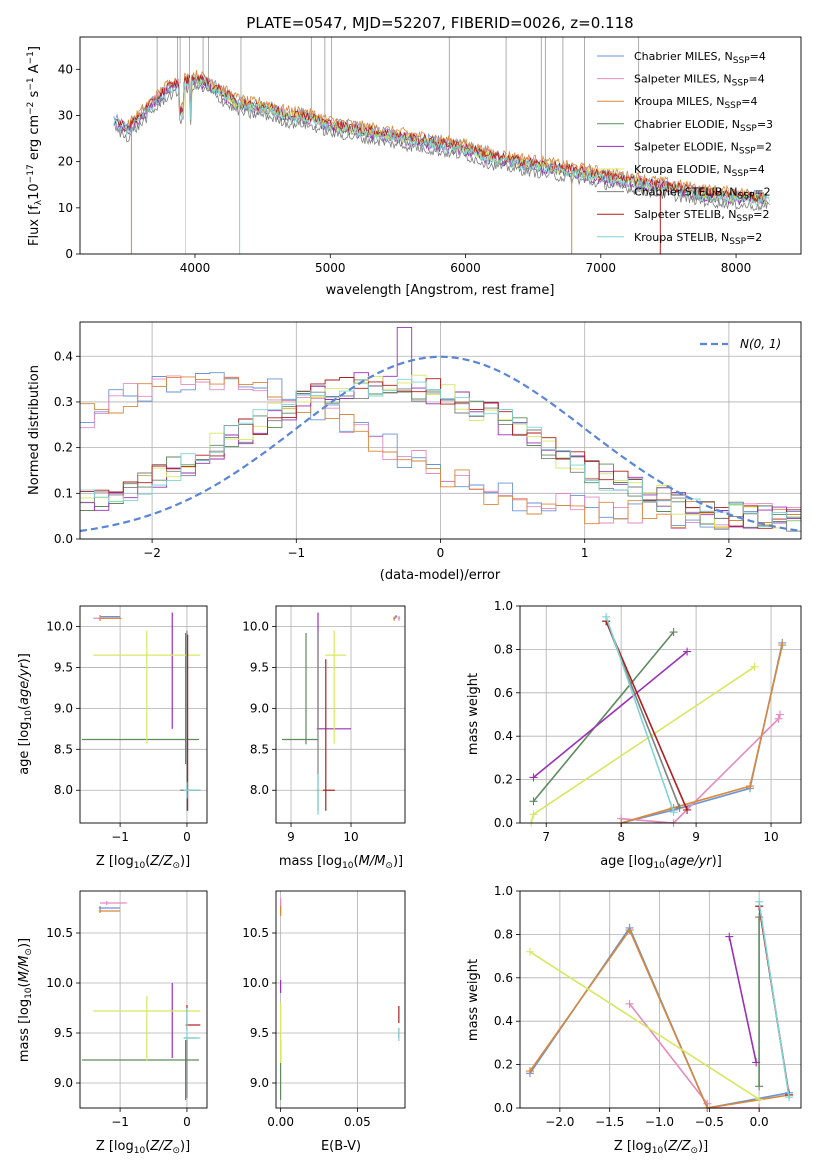 The height and width of the screenshot is (1170, 819). Describe the element at coordinates (63, 448) in the screenshot. I see `residuals-ytick-label: 0.2` at that location.